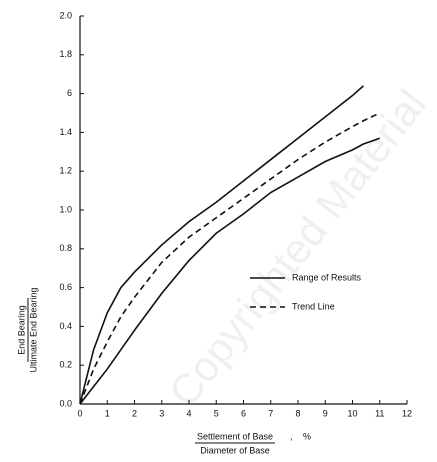 The image size is (437, 462). What do you see at coordinates (235, 436) in the screenshot?
I see `x-label-numerator: Settlement of Base` at bounding box center [235, 436].